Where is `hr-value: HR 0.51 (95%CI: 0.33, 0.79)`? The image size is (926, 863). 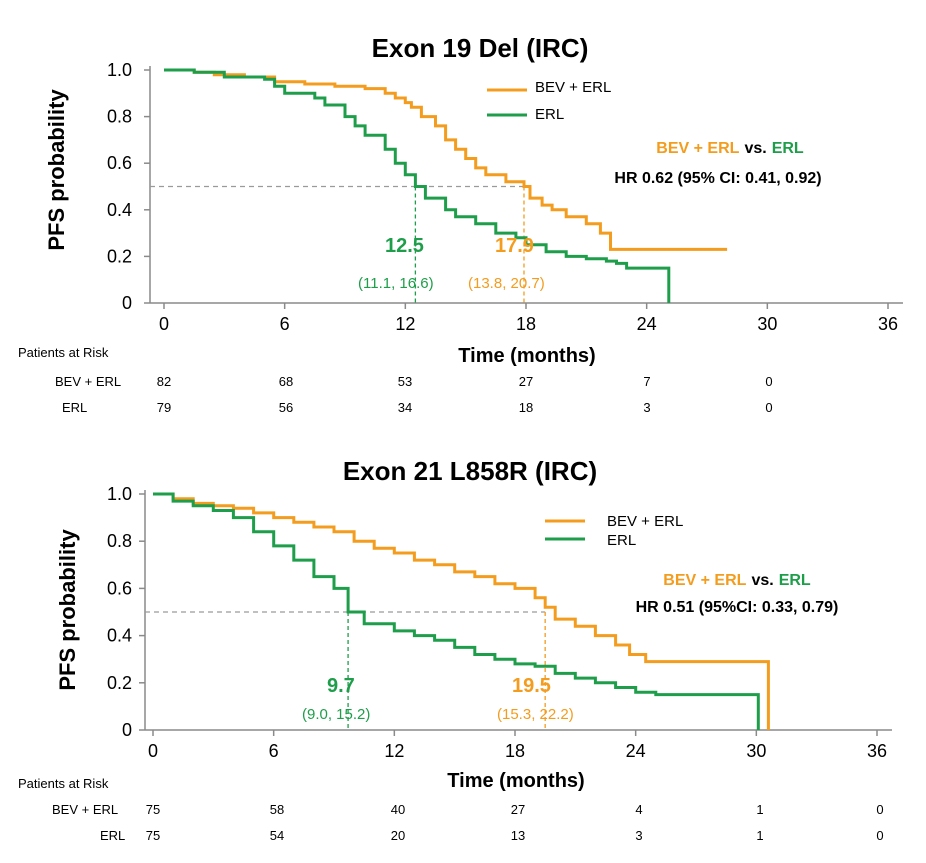
hr-value: HR 0.51 (95%CI: 0.33, 0.79) is located at coordinates (737, 607).